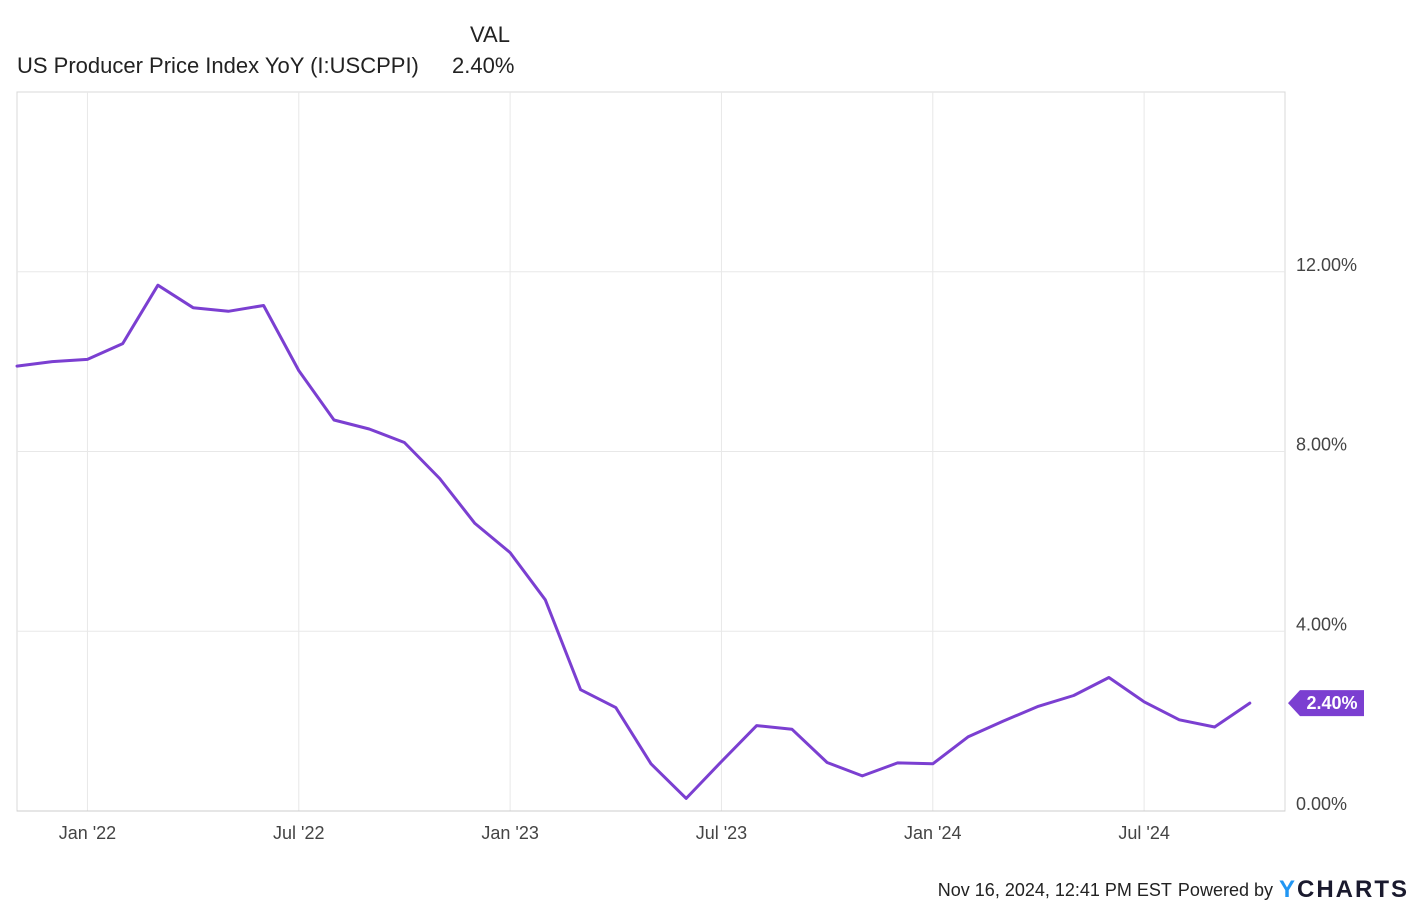 The image size is (1417, 909). Describe the element at coordinates (932, 833) in the screenshot. I see `x-tick-label: Jan '24` at that location.